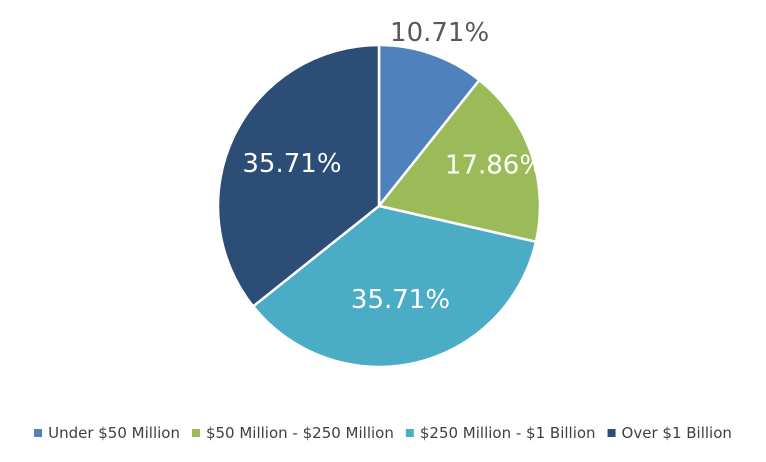 The image size is (766, 462). What do you see at coordinates (400, 300) in the screenshot?
I see `data-label-3: 35.71%` at bounding box center [400, 300].